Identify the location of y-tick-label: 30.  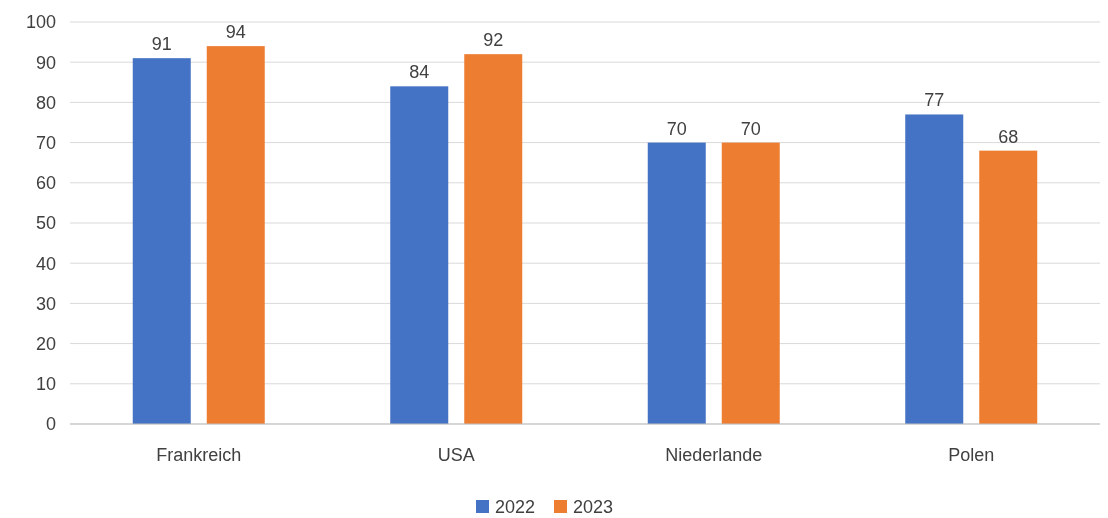
(45, 303).